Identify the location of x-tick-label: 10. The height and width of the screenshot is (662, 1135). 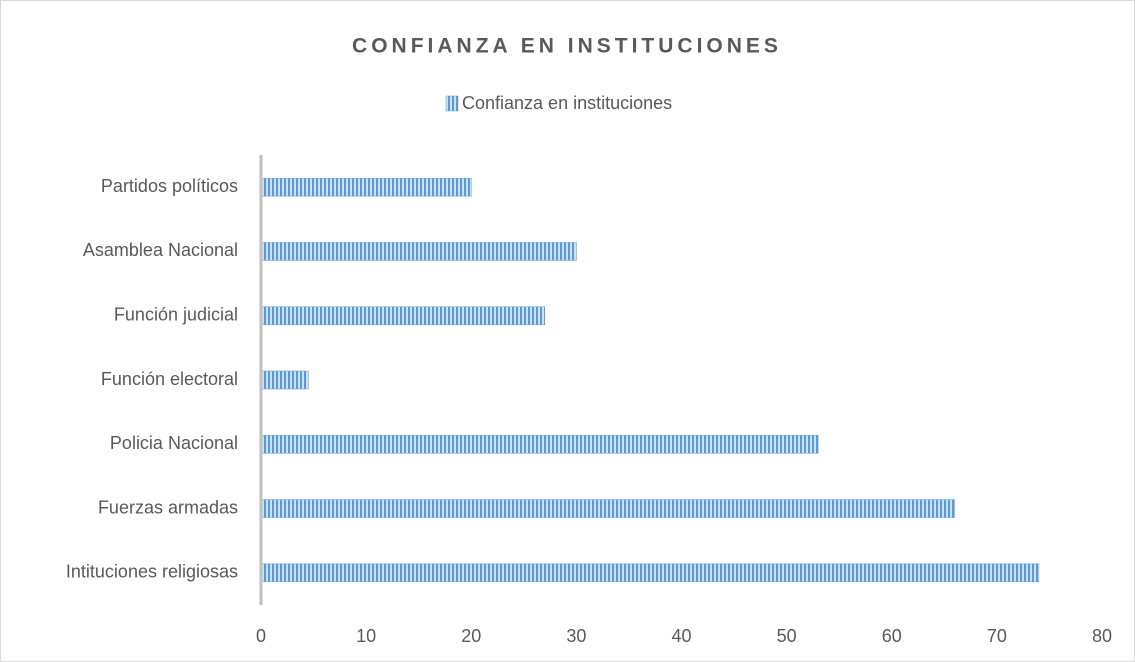
(366, 636).